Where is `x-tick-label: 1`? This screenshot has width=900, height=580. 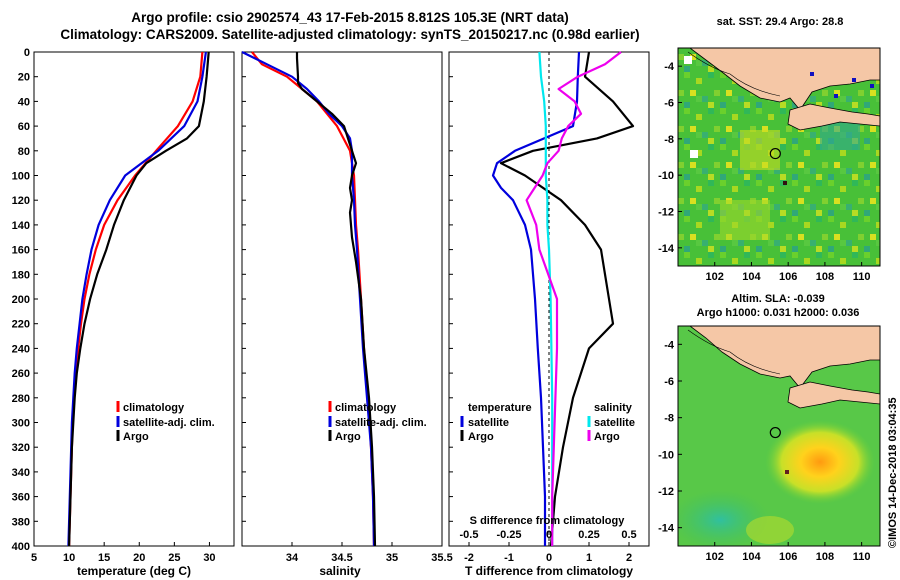
x-tick-label: 1 is located at coordinates (589, 558).